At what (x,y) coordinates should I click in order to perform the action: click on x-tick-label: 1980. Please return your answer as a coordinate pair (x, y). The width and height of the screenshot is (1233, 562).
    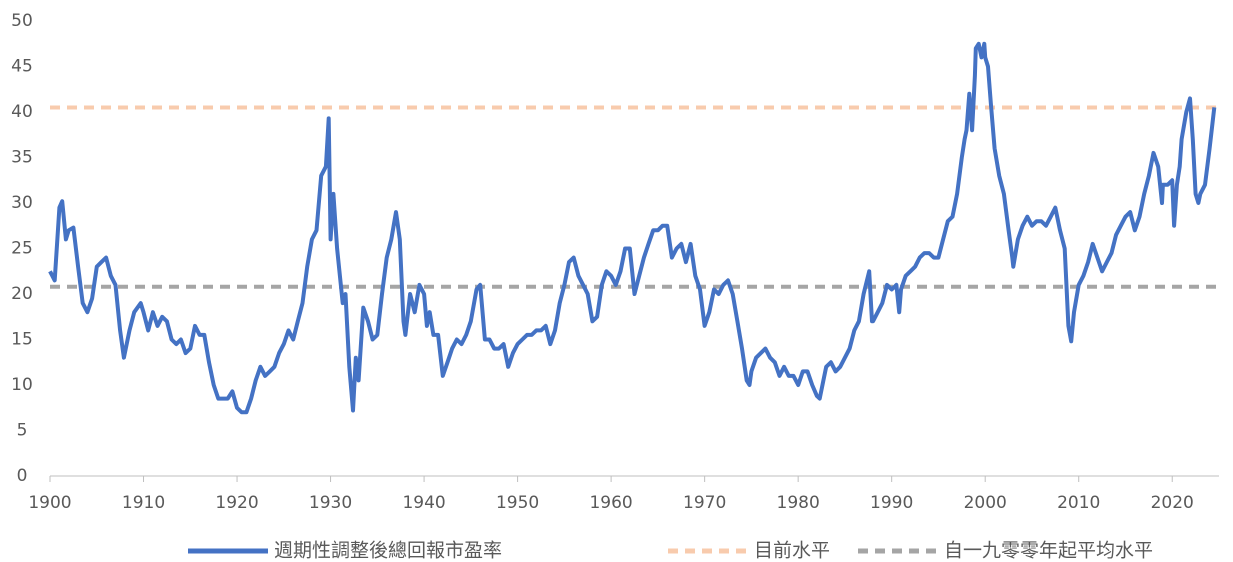
    Looking at the image, I should click on (798, 503).